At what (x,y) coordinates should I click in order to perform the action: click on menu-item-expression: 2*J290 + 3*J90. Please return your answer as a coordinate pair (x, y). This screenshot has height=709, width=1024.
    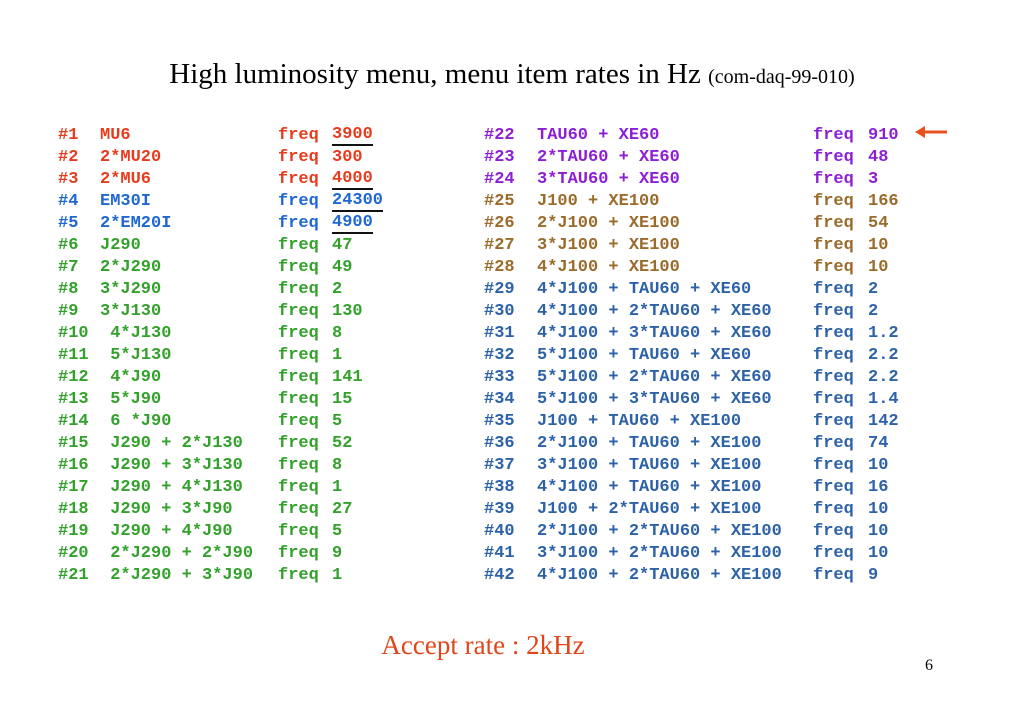
    Looking at the image, I should click on (177, 575).